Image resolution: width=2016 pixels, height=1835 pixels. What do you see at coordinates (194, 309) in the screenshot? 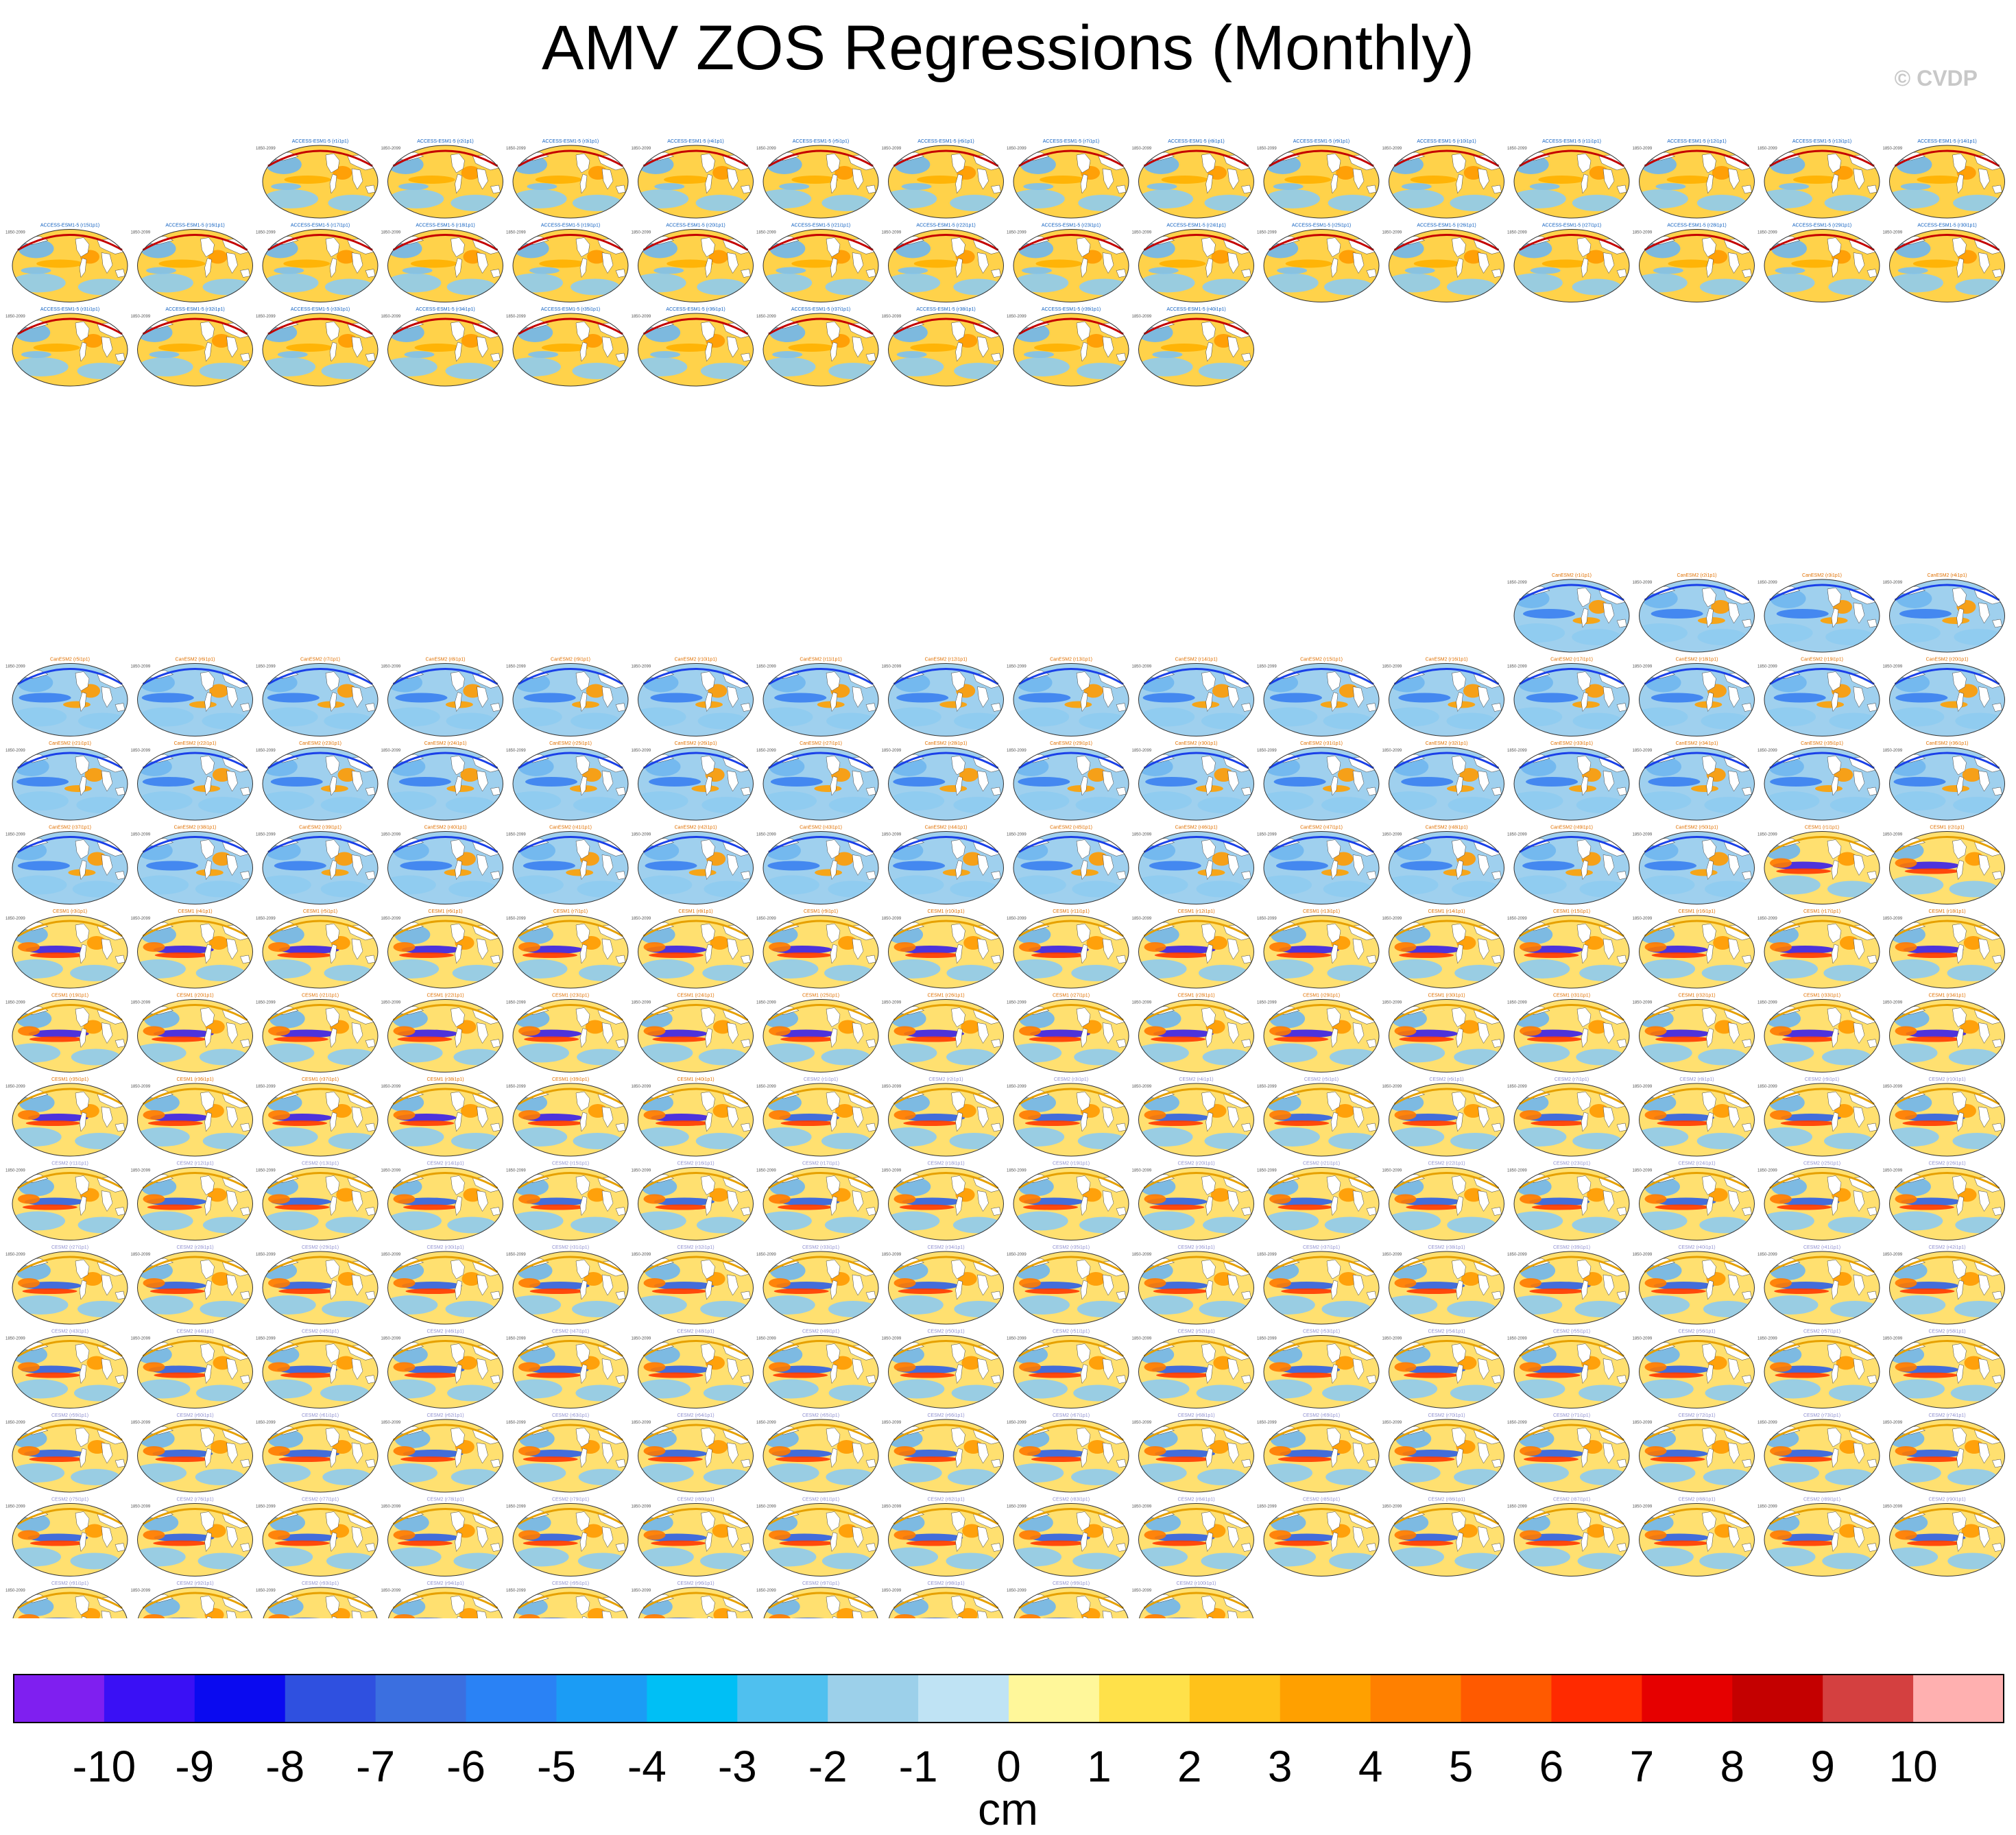
I see `panel-title: ACCESS-ESM1-5 (r32i1p1)` at bounding box center [194, 309].